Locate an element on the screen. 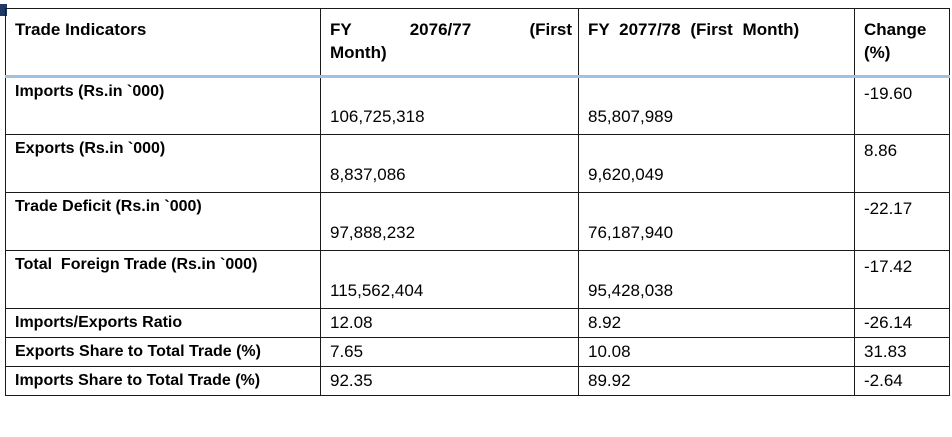 The width and height of the screenshot is (952, 437). indicator-cell: Exports Share to Total Trade (%) is located at coordinates (163, 352).